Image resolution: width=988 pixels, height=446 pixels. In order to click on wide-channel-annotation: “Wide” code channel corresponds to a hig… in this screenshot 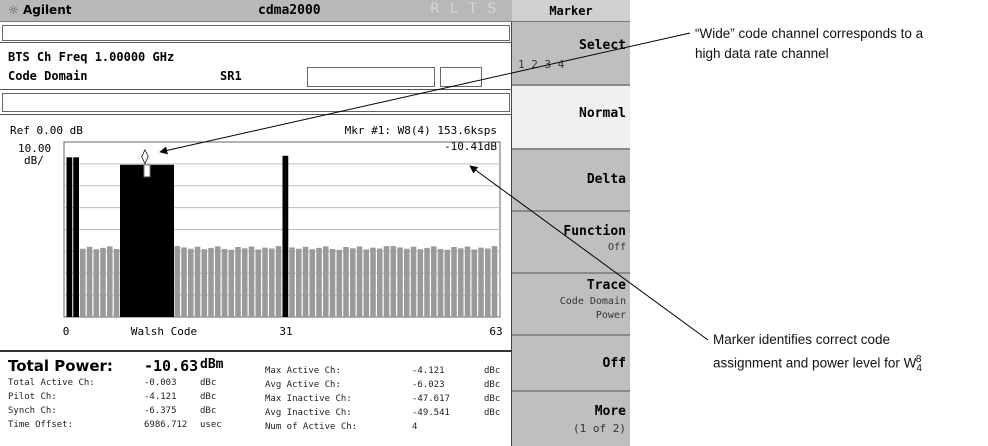, I will do `click(809, 44)`.